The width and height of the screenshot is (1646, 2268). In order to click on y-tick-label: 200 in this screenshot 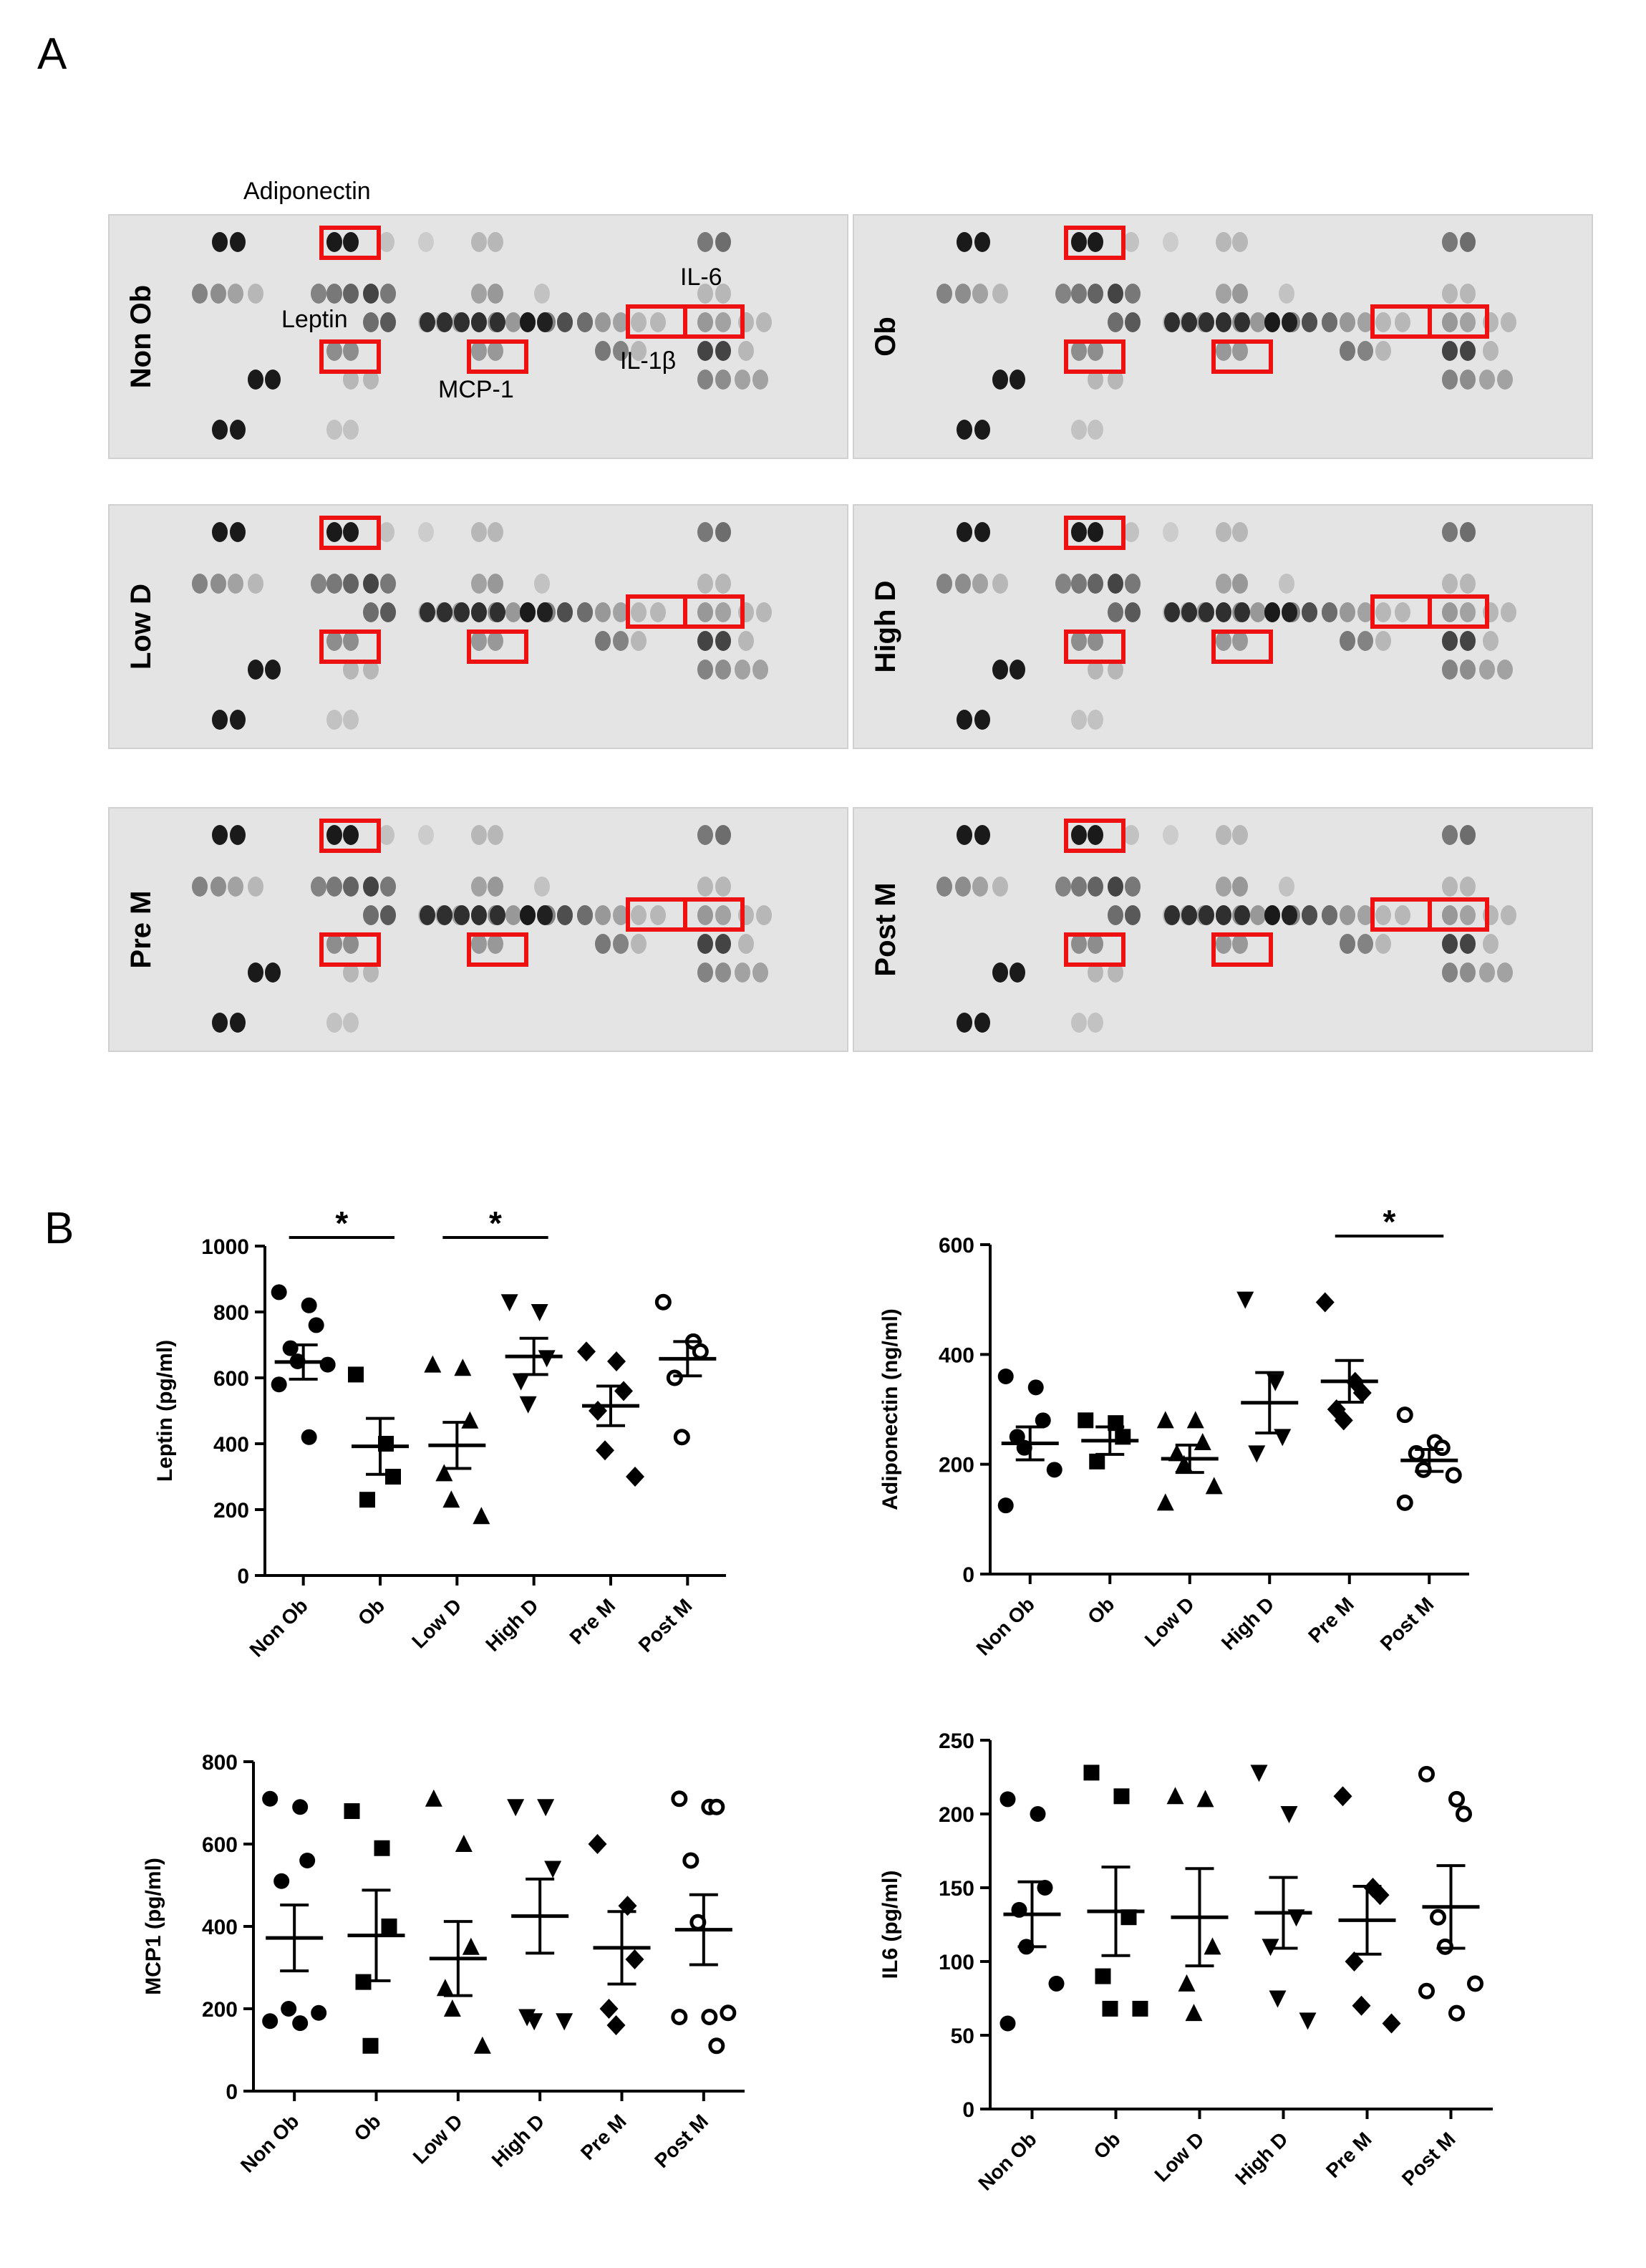, I will do `click(220, 2010)`.